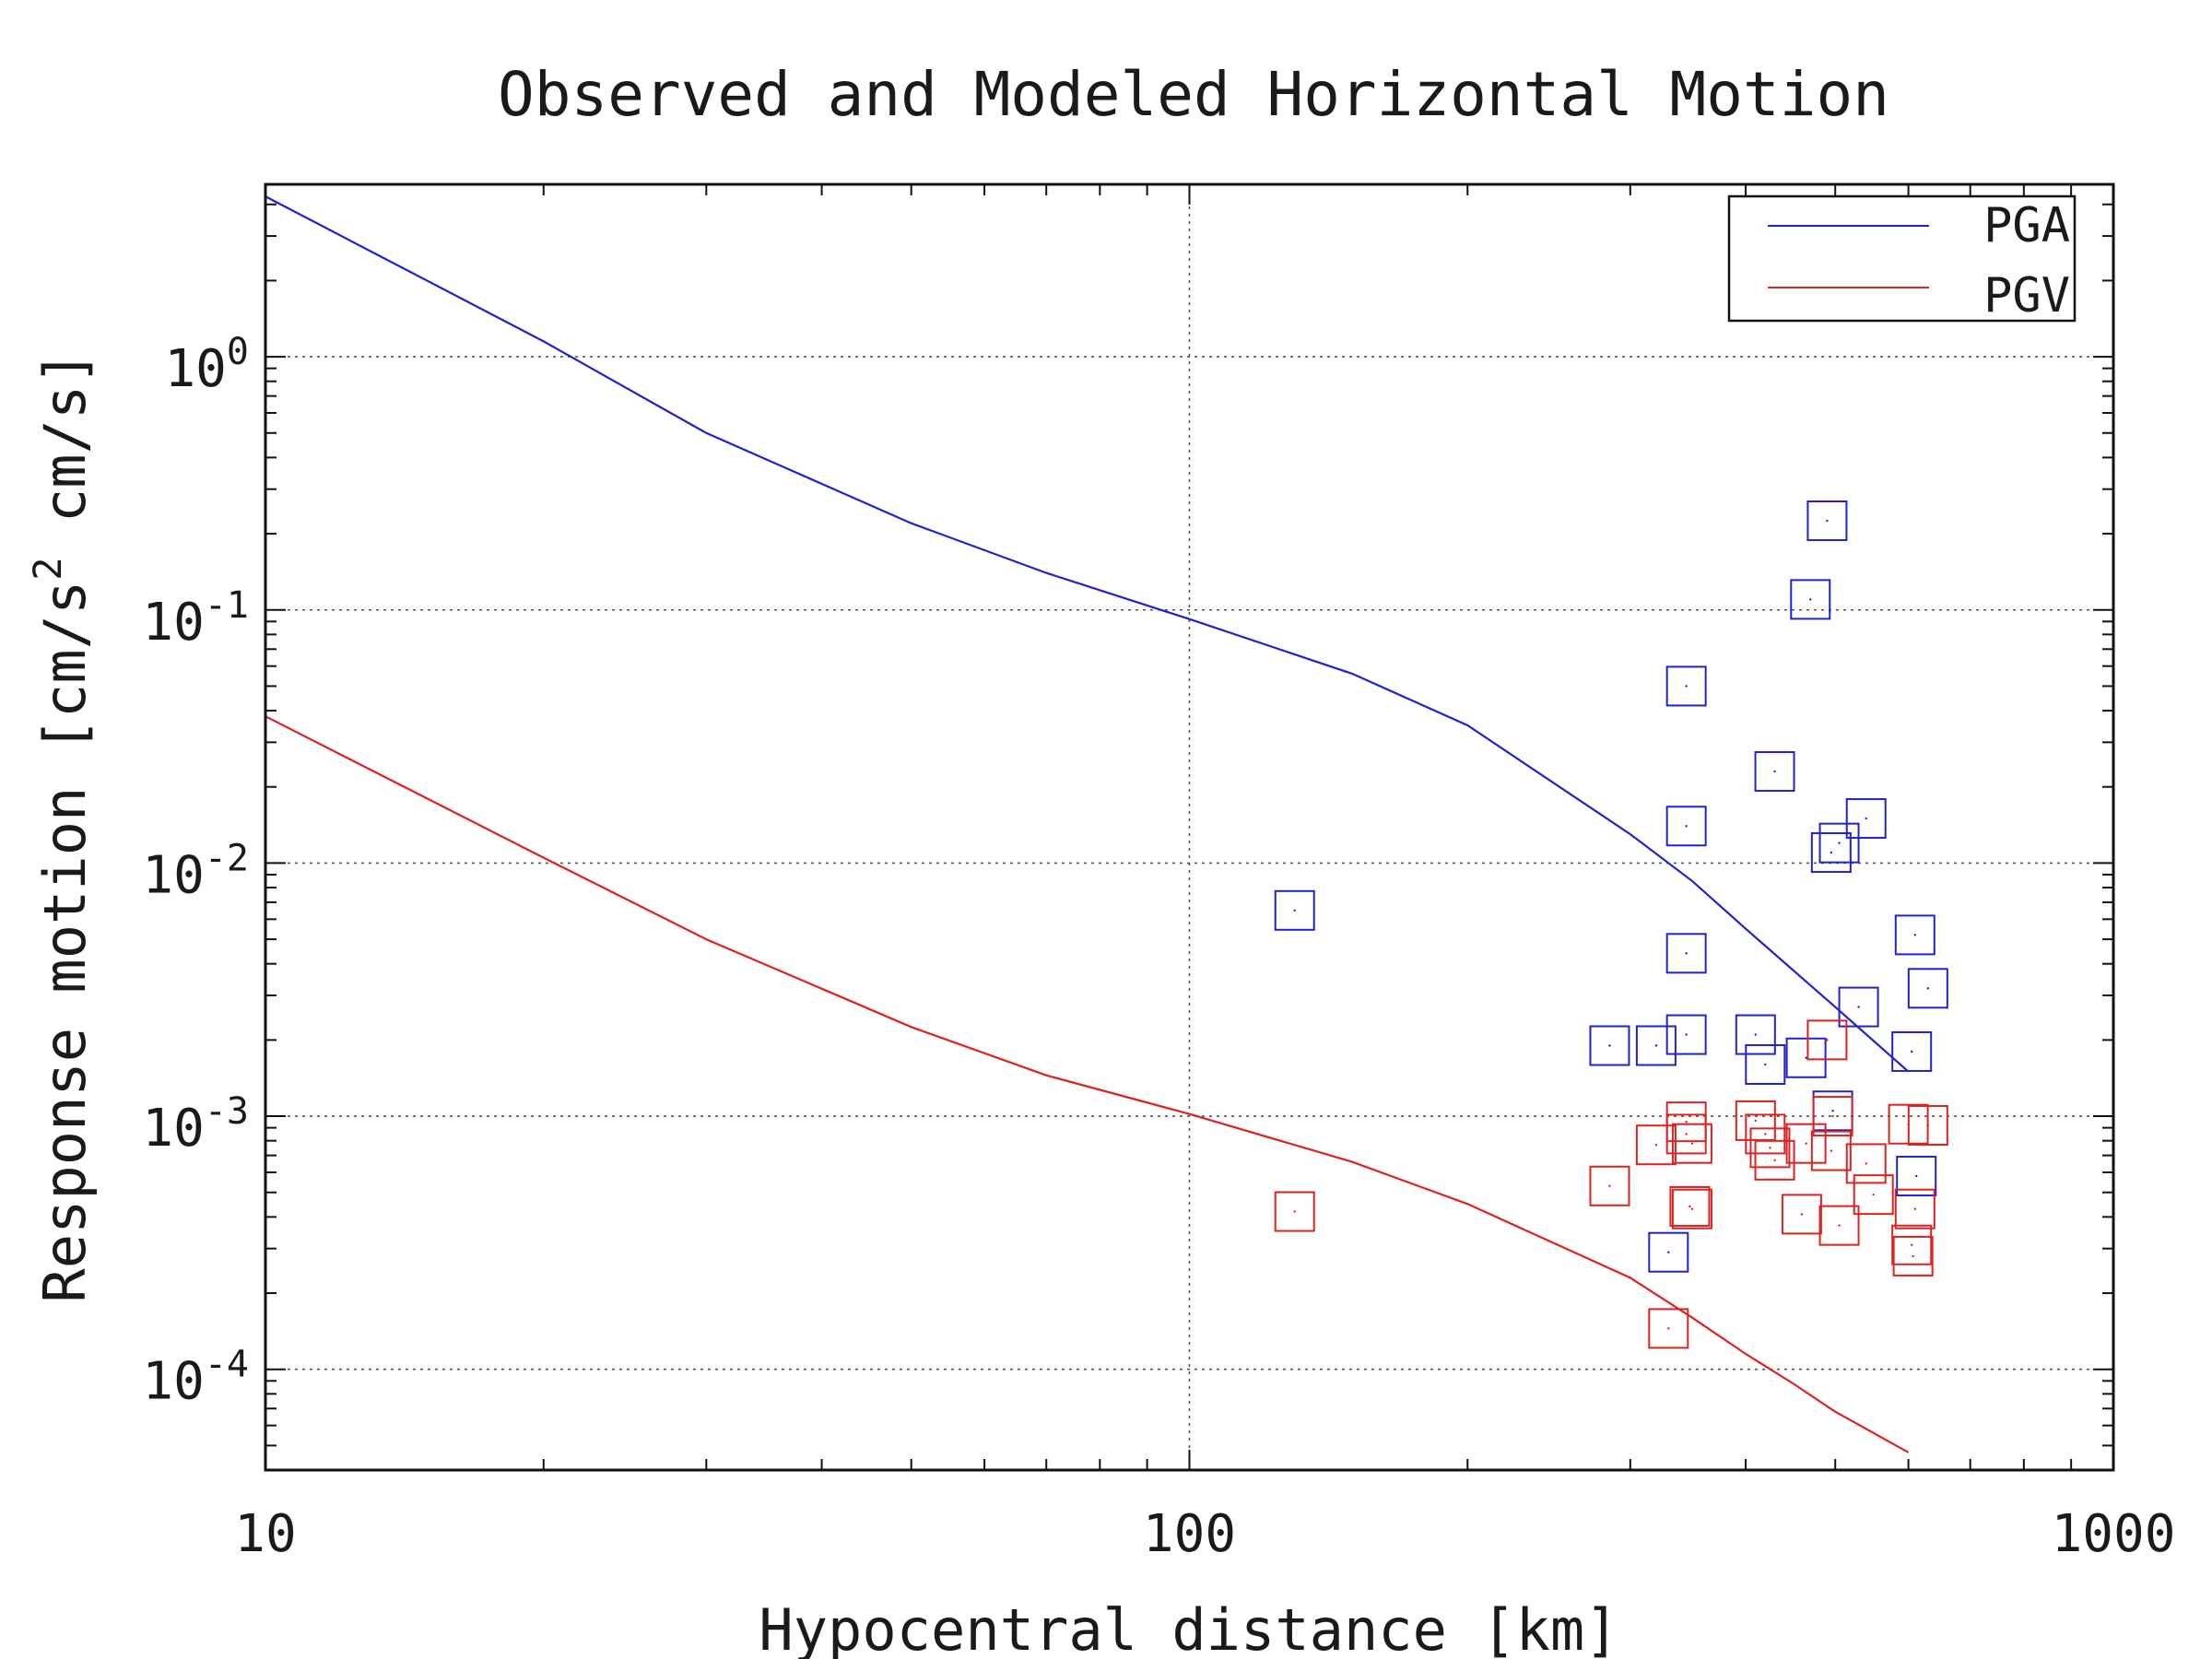  What do you see at coordinates (227, 605) in the screenshot?
I see `y-tick-label-exponent: -1` at bounding box center [227, 605].